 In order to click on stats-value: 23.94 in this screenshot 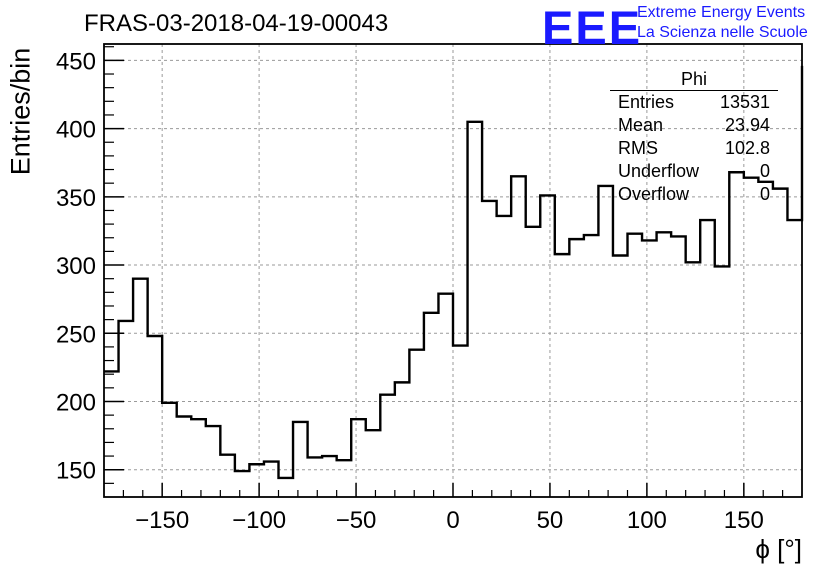, I will do `click(747, 125)`.